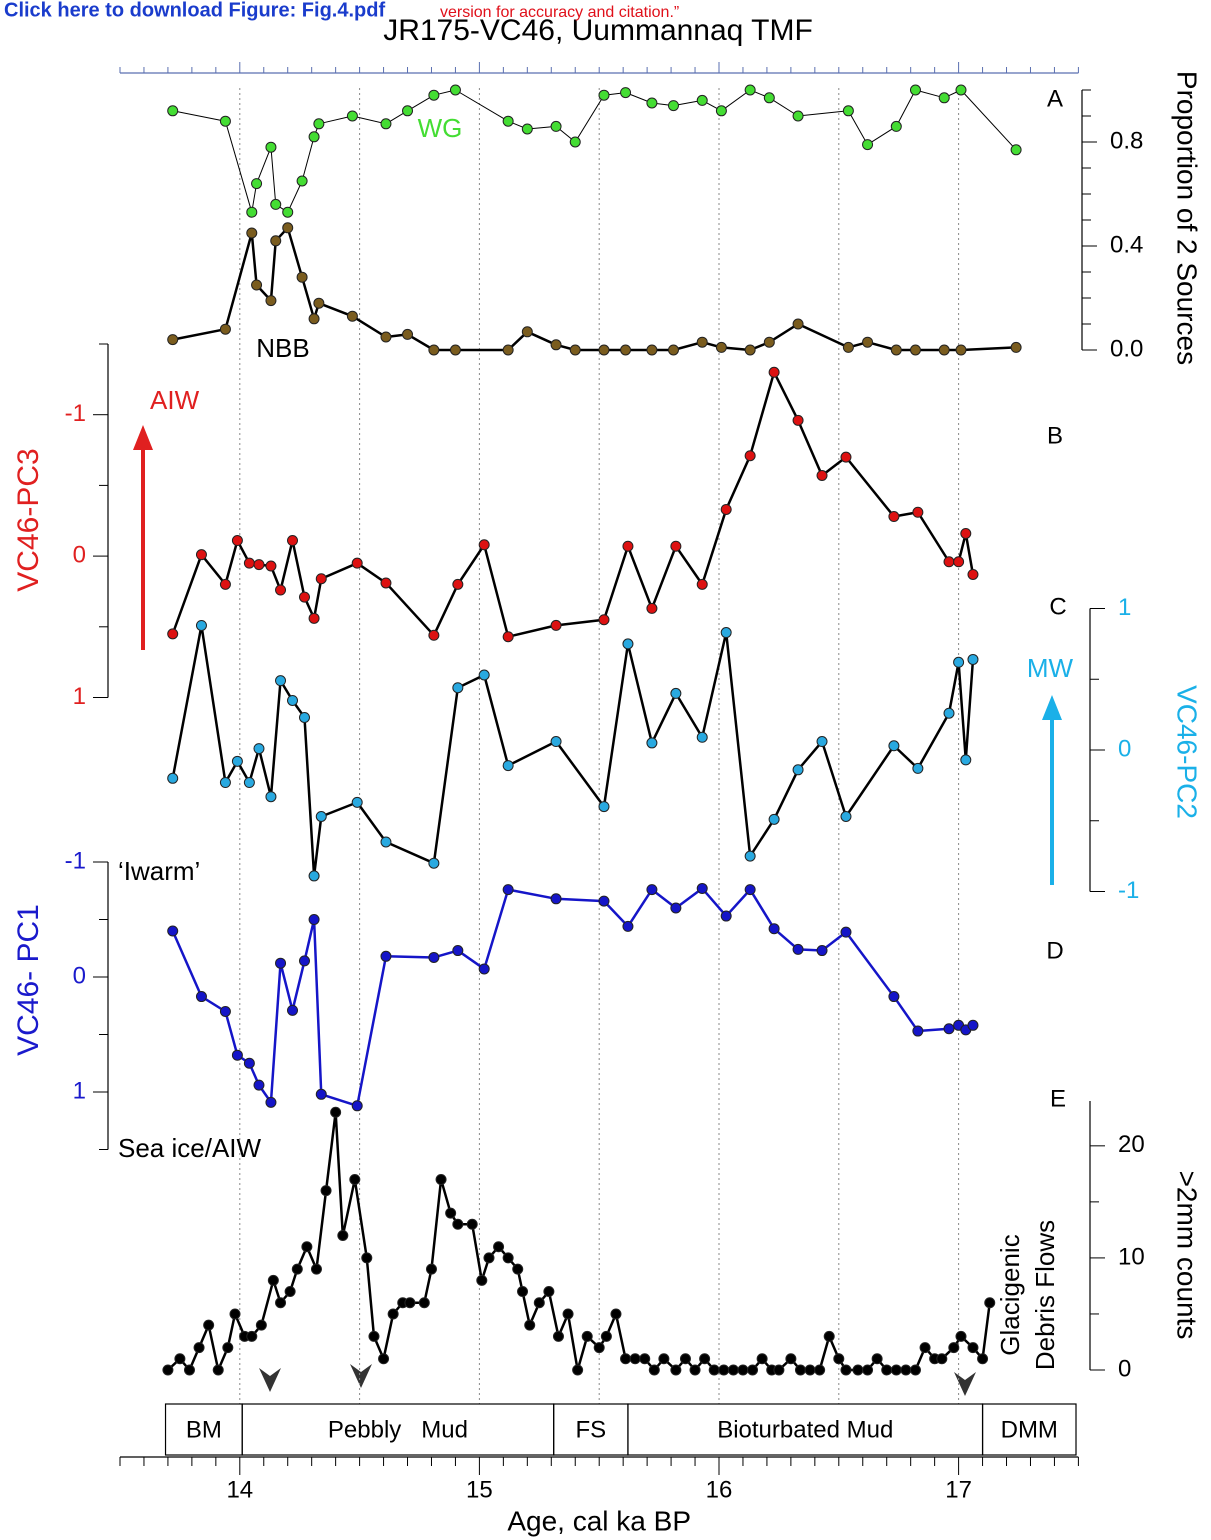 The width and height of the screenshot is (1211, 1540). What do you see at coordinates (1128, 890) in the screenshot?
I see `y-tick-label: -1` at bounding box center [1128, 890].